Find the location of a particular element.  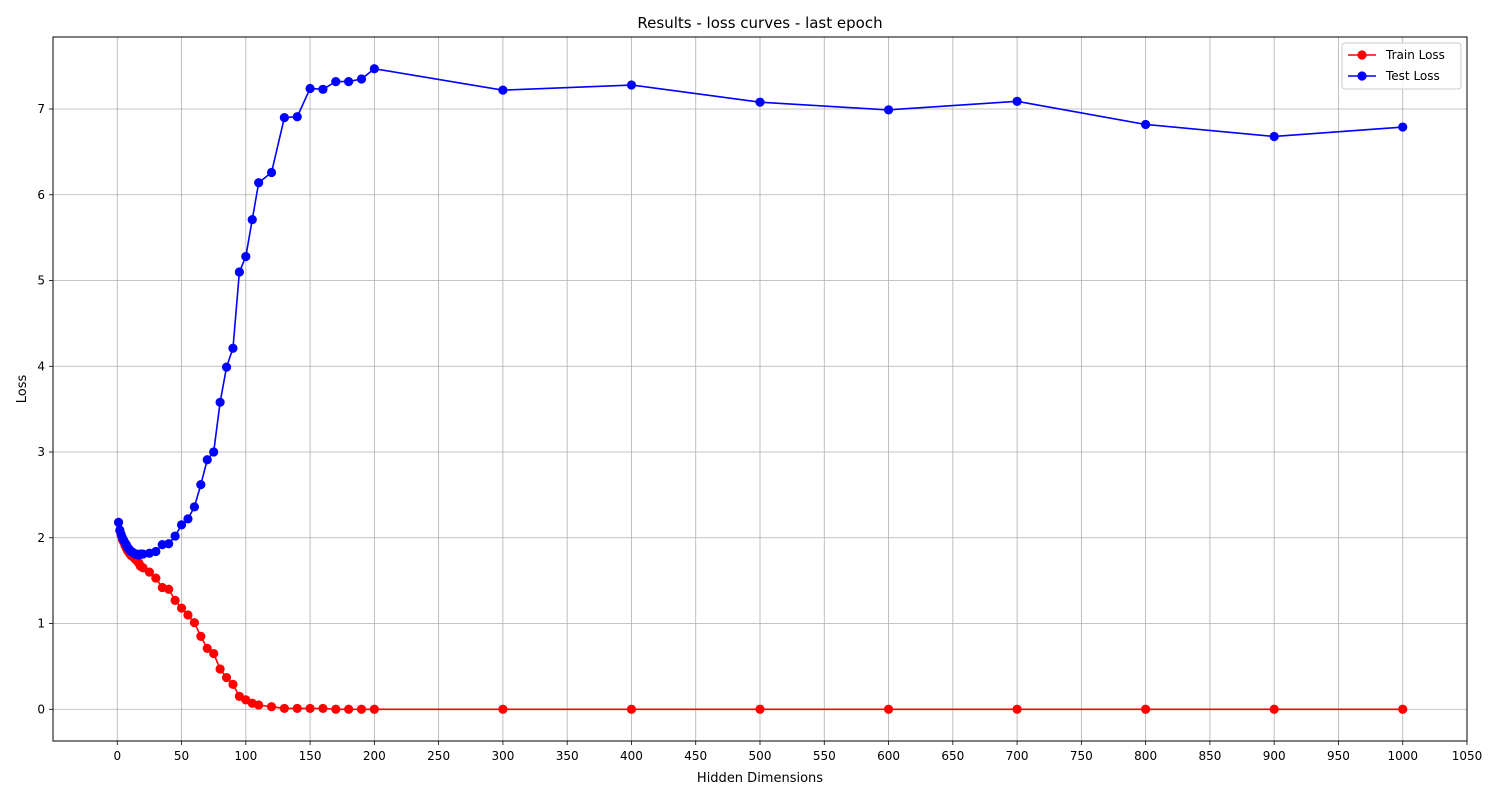

legend-train-loss-marker is located at coordinates (1362, 55).